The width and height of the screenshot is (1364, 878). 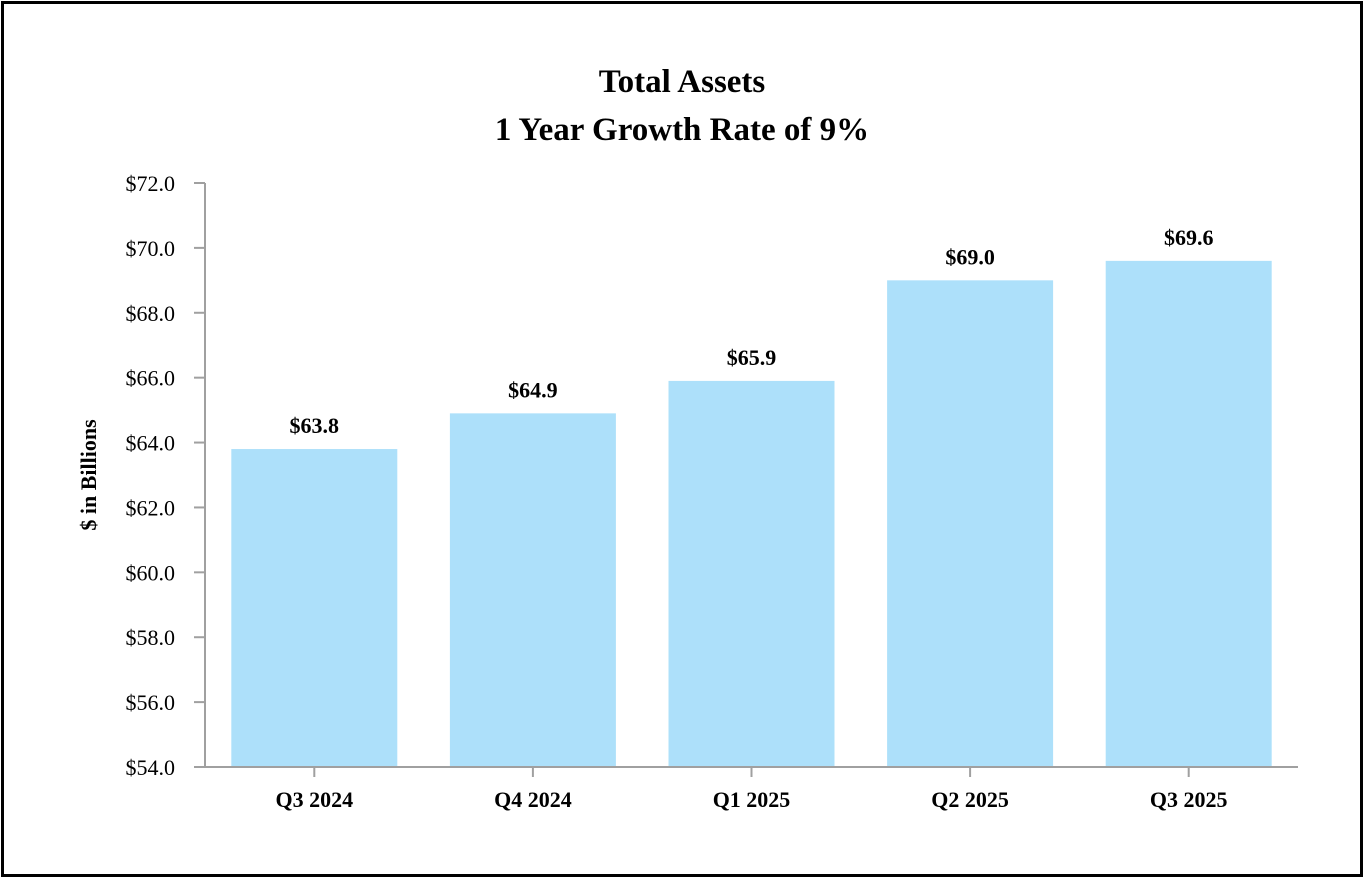 What do you see at coordinates (151, 378) in the screenshot?
I see `y-tick-label-6: $66.0` at bounding box center [151, 378].